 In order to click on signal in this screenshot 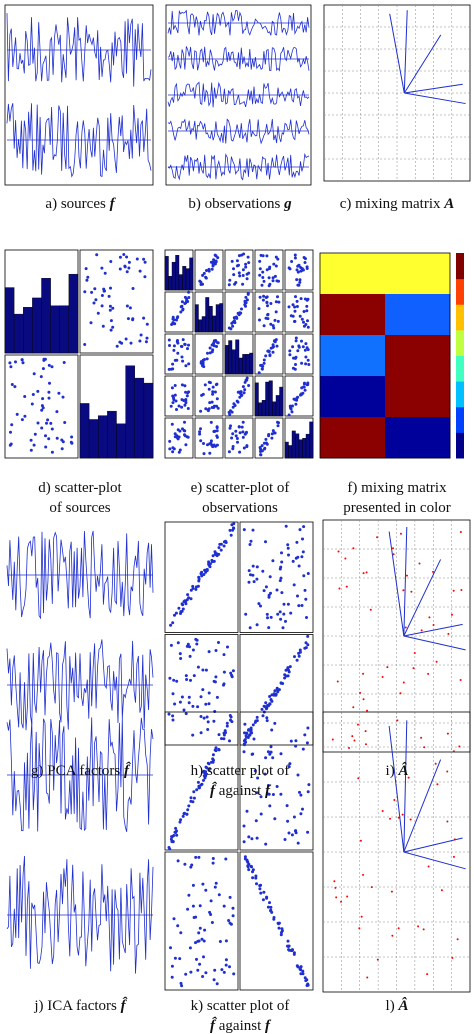, I will do `click(238, 22)`.